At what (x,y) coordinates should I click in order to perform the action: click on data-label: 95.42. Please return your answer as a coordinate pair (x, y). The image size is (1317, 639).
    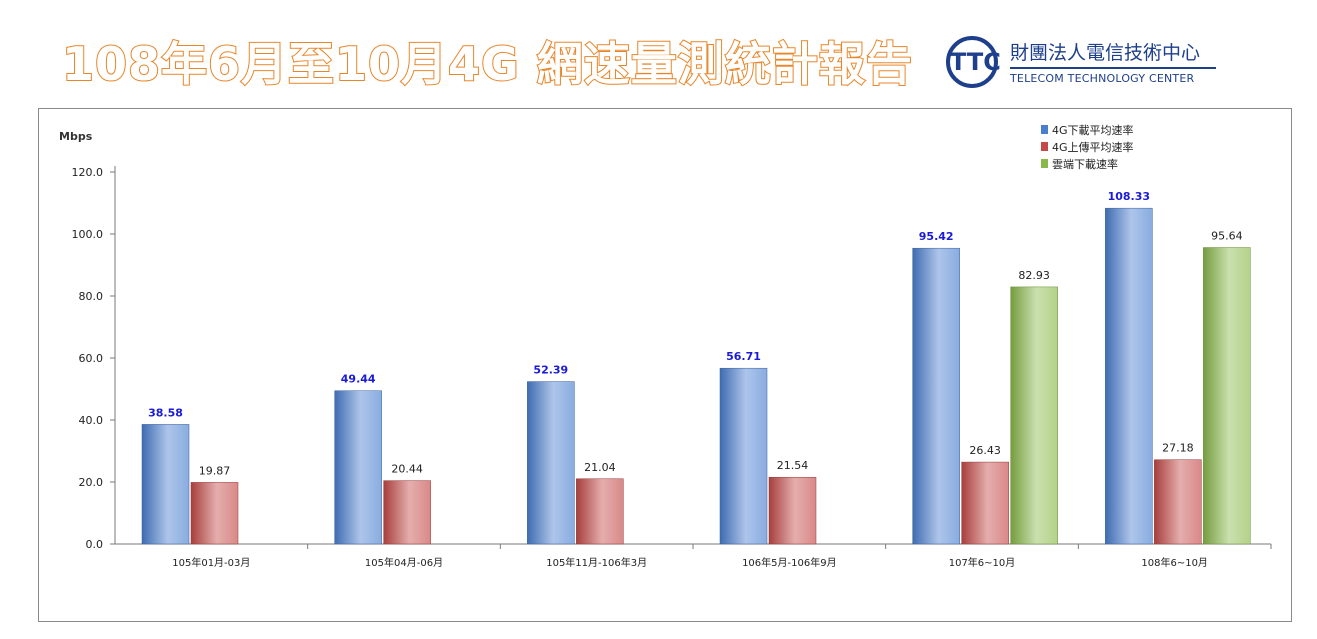
    Looking at the image, I should click on (936, 236).